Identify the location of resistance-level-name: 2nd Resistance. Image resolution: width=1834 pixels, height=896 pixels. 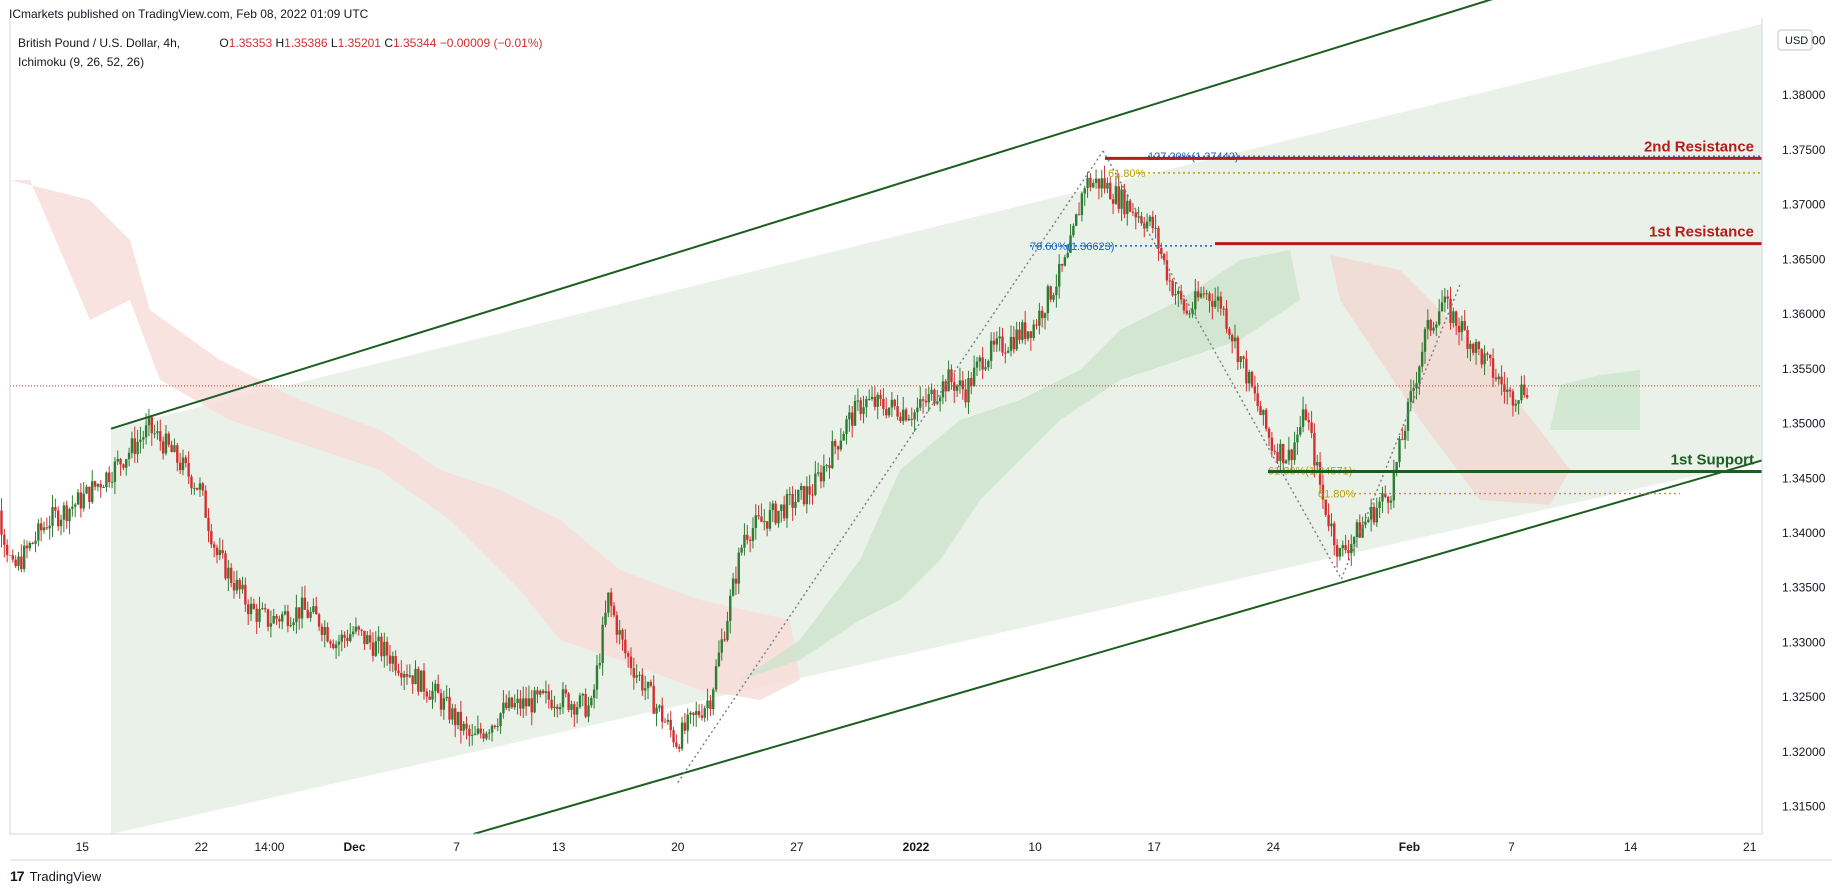
(1699, 146).